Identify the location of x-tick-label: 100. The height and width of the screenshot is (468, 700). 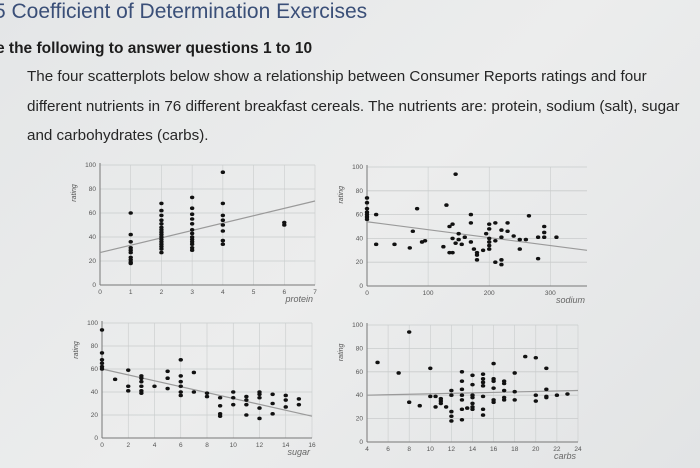
(428, 293).